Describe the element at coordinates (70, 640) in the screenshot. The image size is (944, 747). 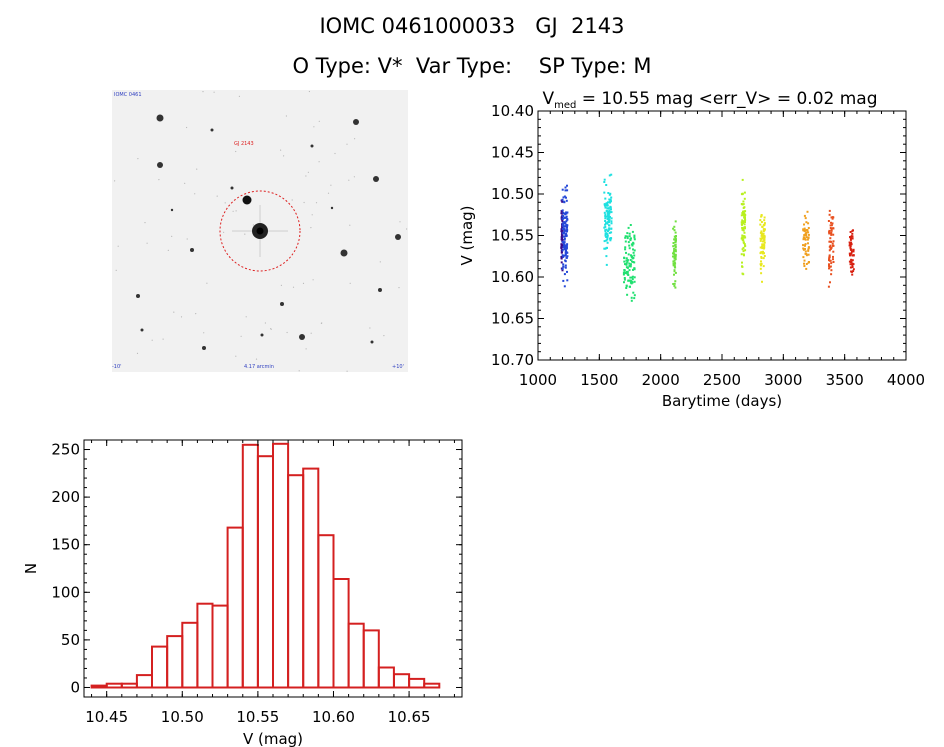
I see `y-tick-label: 50` at that location.